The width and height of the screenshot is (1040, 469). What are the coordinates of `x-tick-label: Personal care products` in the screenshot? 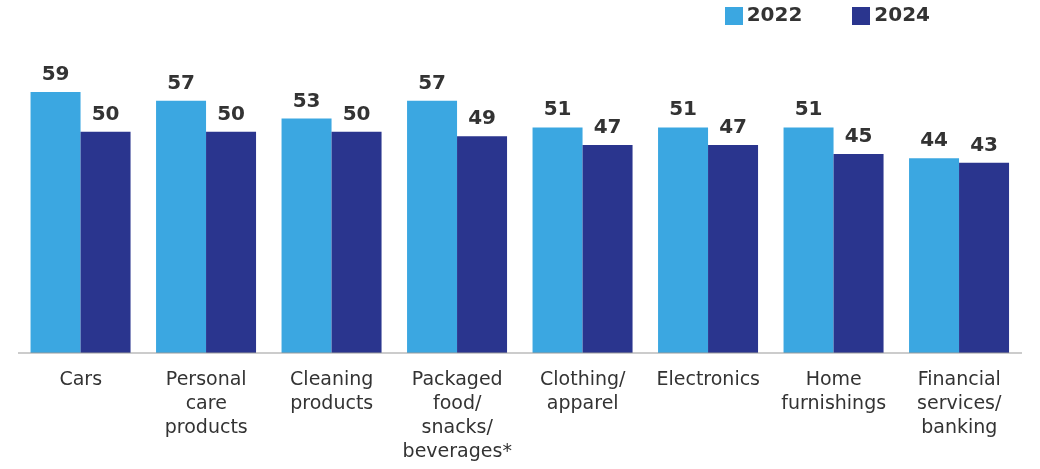 It's located at (206, 402).